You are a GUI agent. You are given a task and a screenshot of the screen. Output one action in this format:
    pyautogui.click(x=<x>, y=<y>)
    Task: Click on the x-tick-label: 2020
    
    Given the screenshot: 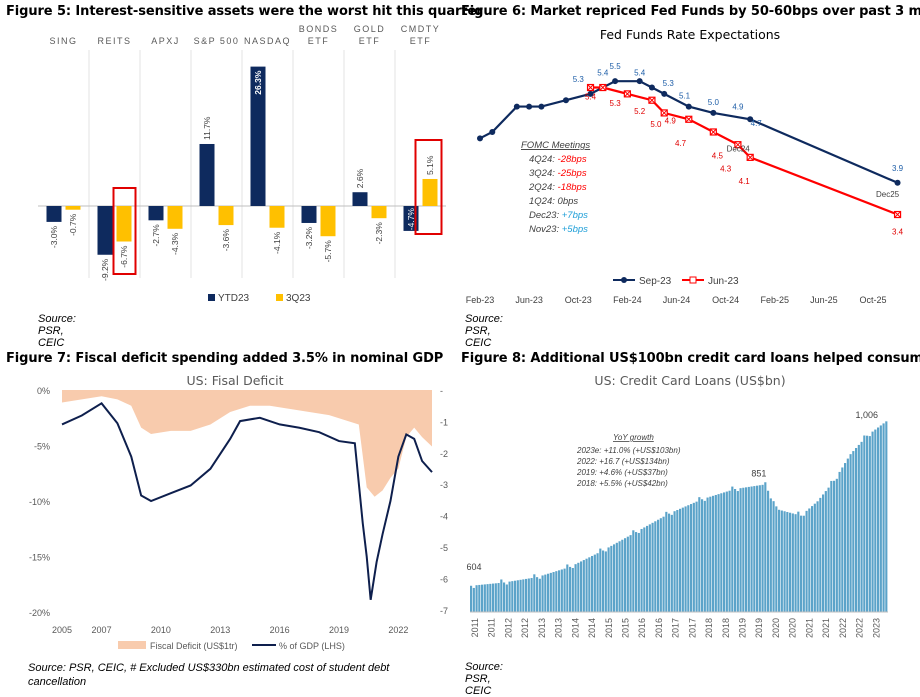 What is the action you would take?
    pyautogui.click(x=793, y=628)
    